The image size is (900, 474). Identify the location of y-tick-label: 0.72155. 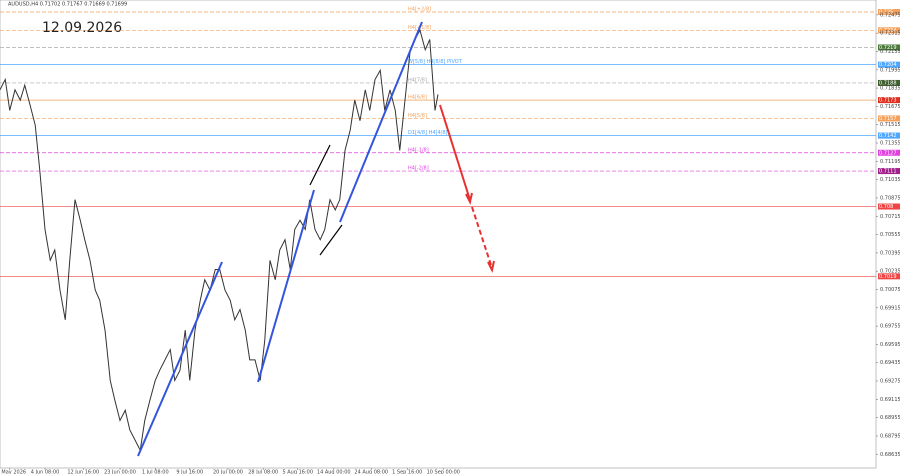
(890, 52).